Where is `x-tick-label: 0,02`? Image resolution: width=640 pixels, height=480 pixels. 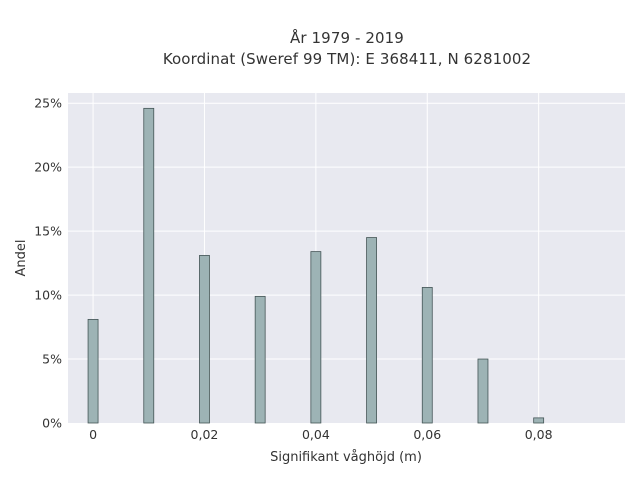 x-tick-label: 0,02 is located at coordinates (205, 434).